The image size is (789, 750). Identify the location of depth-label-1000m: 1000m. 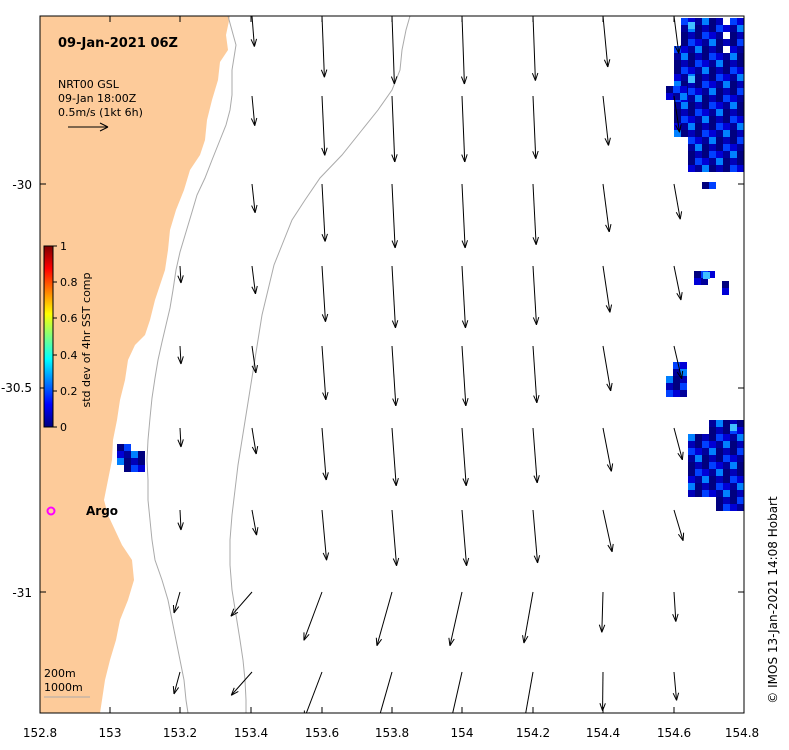
(63, 687).